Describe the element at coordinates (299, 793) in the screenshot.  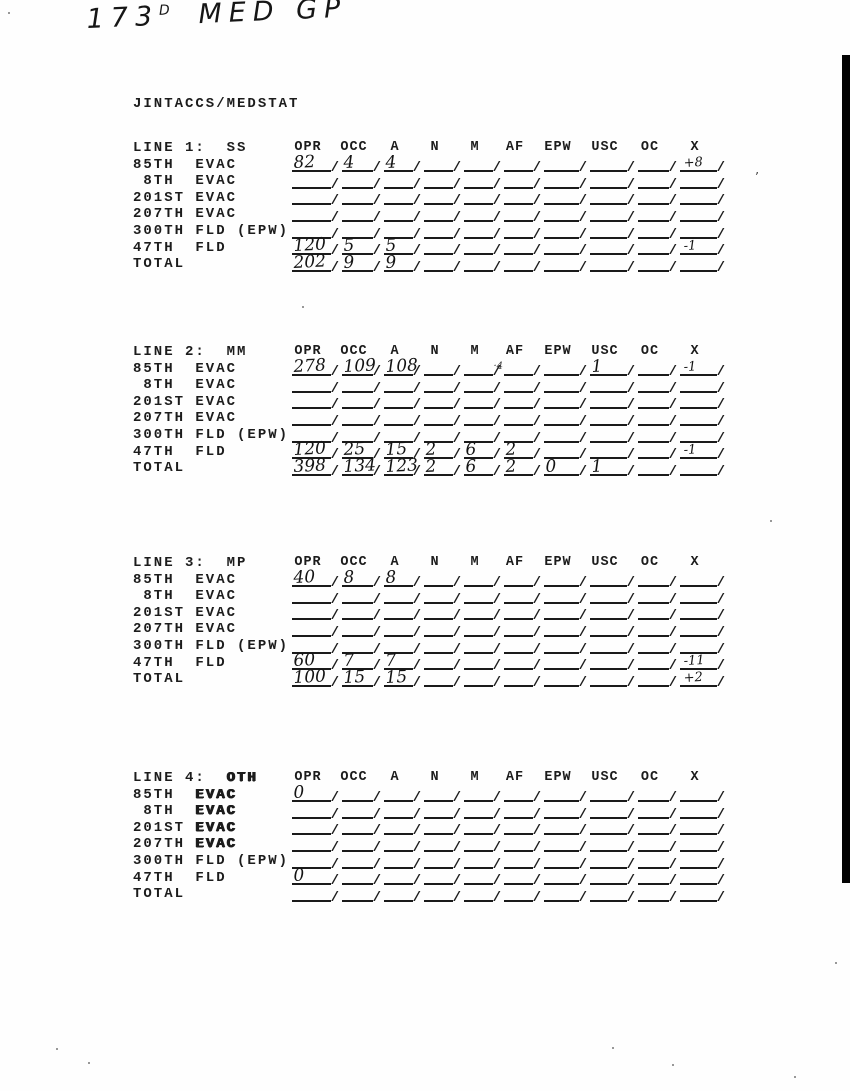
I see `handwritten-value: 0` at that location.